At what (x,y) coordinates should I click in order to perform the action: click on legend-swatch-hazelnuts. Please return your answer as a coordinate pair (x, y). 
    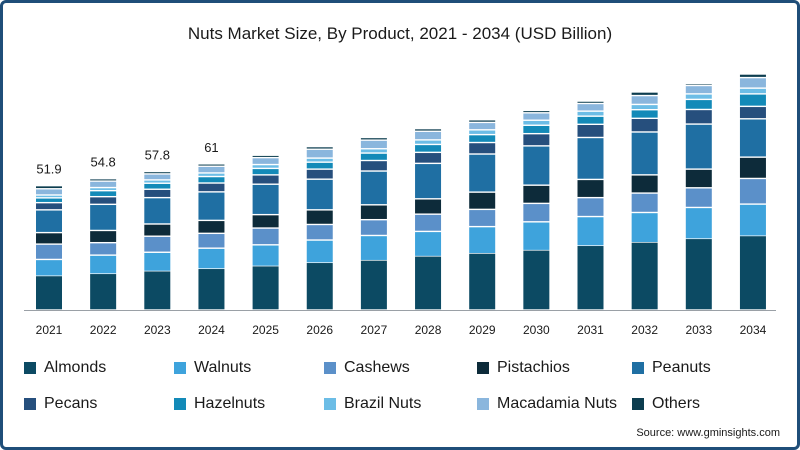
    Looking at the image, I should click on (180, 404).